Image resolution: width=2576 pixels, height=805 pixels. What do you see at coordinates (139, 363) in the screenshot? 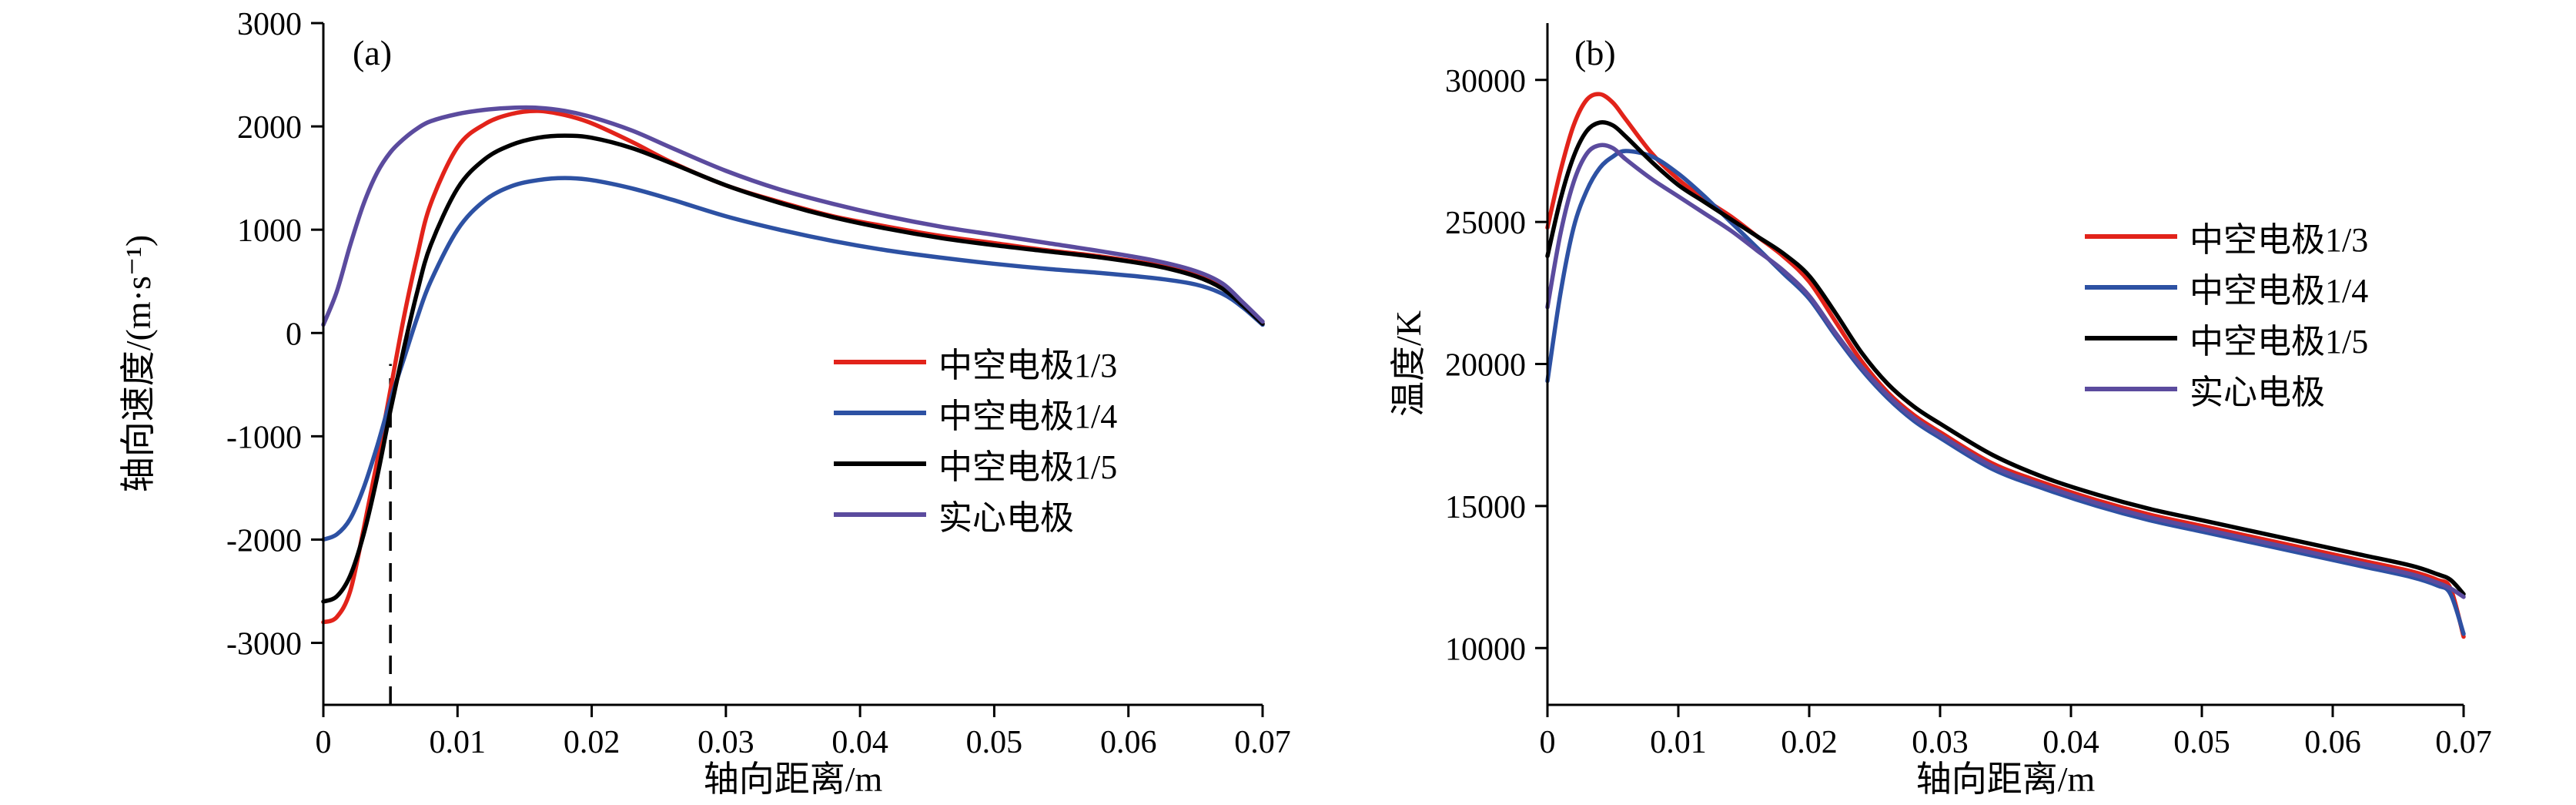
I see `y-axis-label-a: 轴向速度/(m·s⁻¹)` at bounding box center [139, 363].